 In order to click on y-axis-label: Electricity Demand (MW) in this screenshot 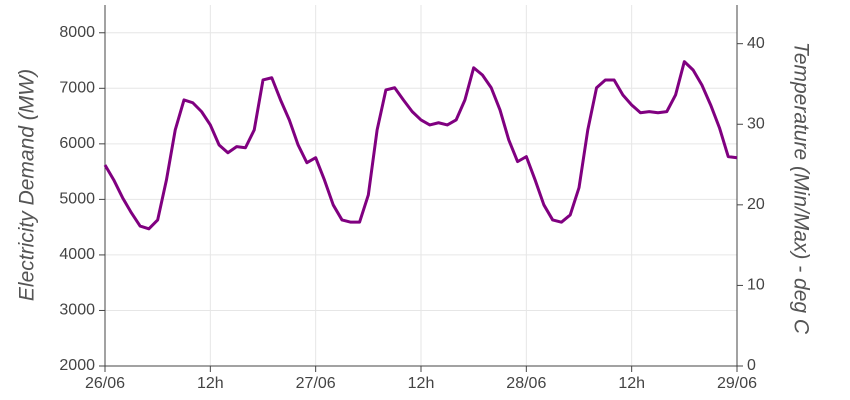, I will do `click(27, 185)`.